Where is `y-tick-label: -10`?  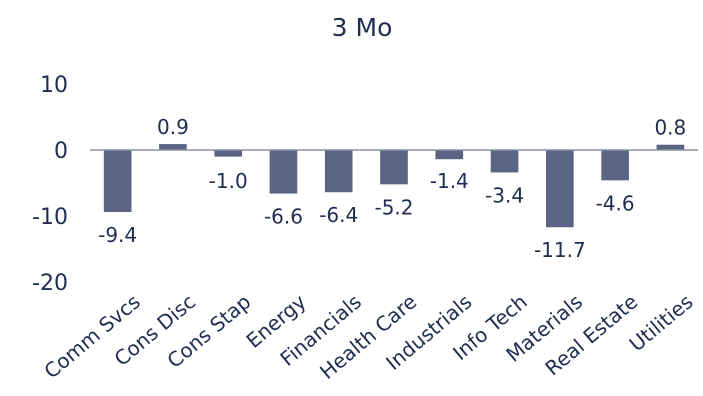 y-tick-label: -10 is located at coordinates (50, 217).